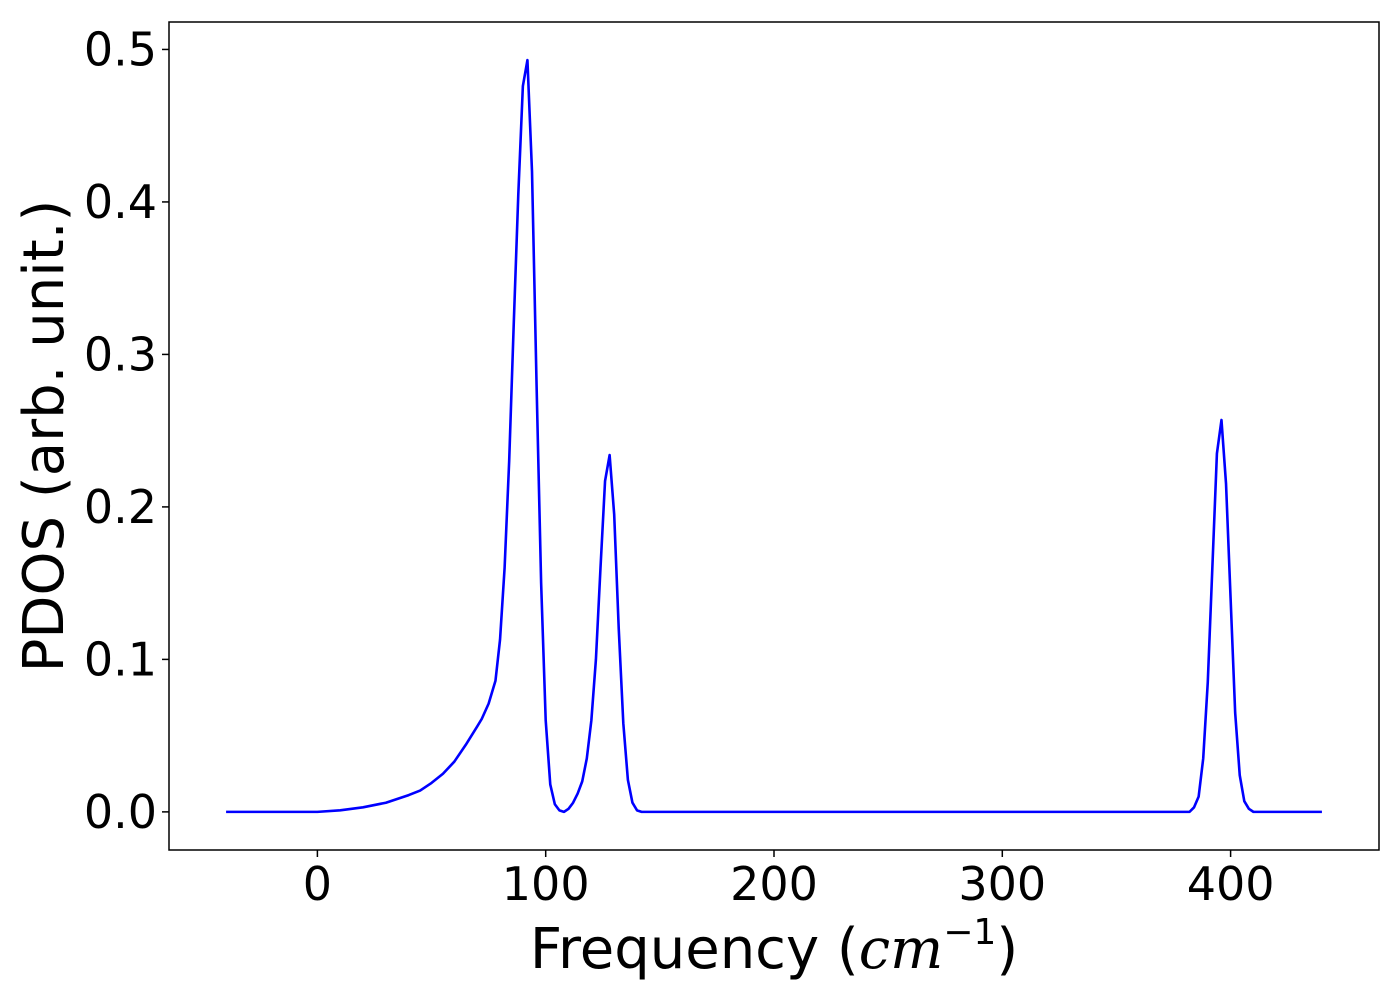  What do you see at coordinates (774, 884) in the screenshot?
I see `x-tick-label: 200` at bounding box center [774, 884].